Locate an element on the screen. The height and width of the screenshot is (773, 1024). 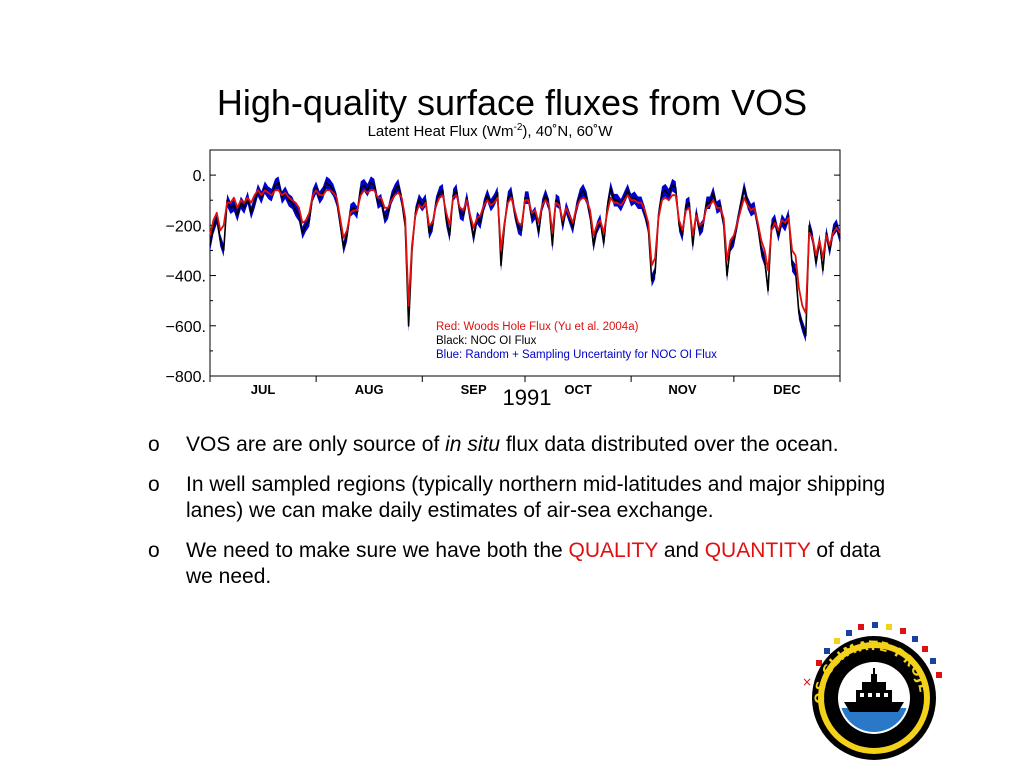
chart-title-main: Latent Heat Flux (Wm is located at coordinates (441, 131).